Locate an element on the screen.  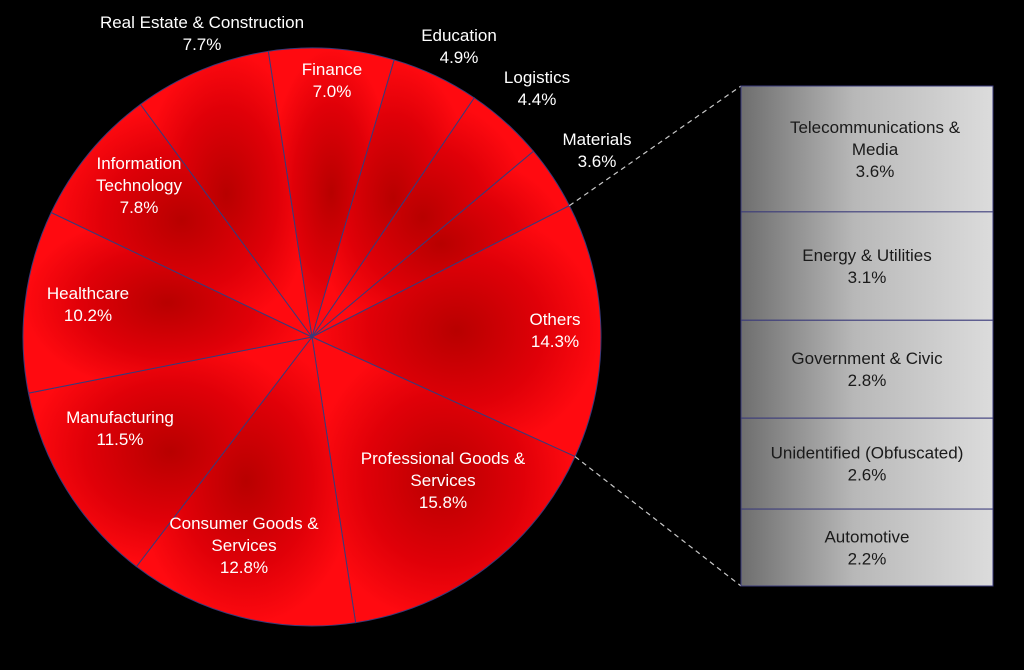
pie-slice-manufacturing is located at coordinates (170, 452).